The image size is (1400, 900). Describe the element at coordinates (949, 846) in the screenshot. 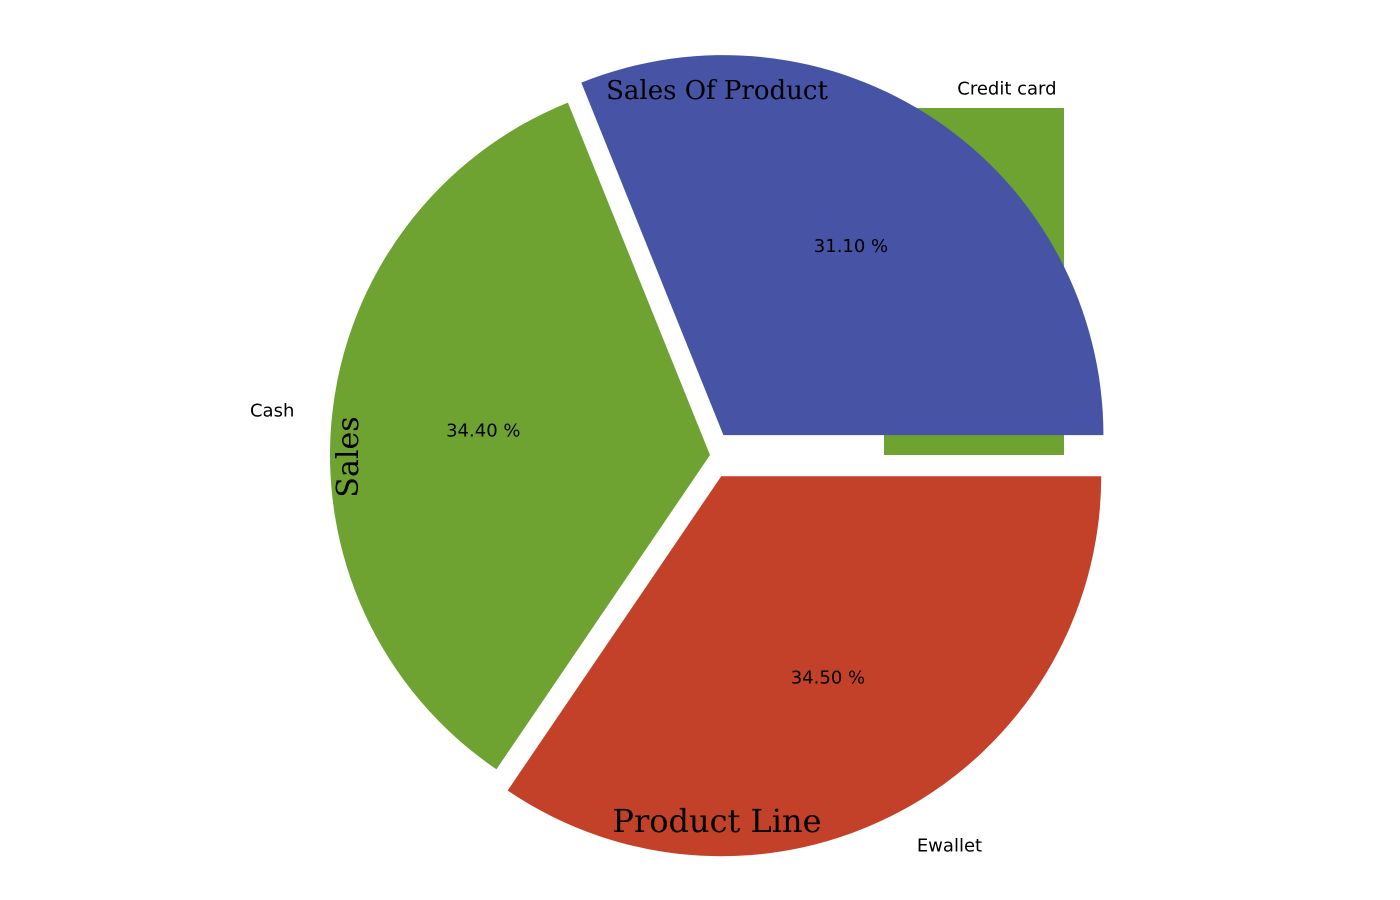

I see `slice-label-ewallet: Ewallet` at that location.